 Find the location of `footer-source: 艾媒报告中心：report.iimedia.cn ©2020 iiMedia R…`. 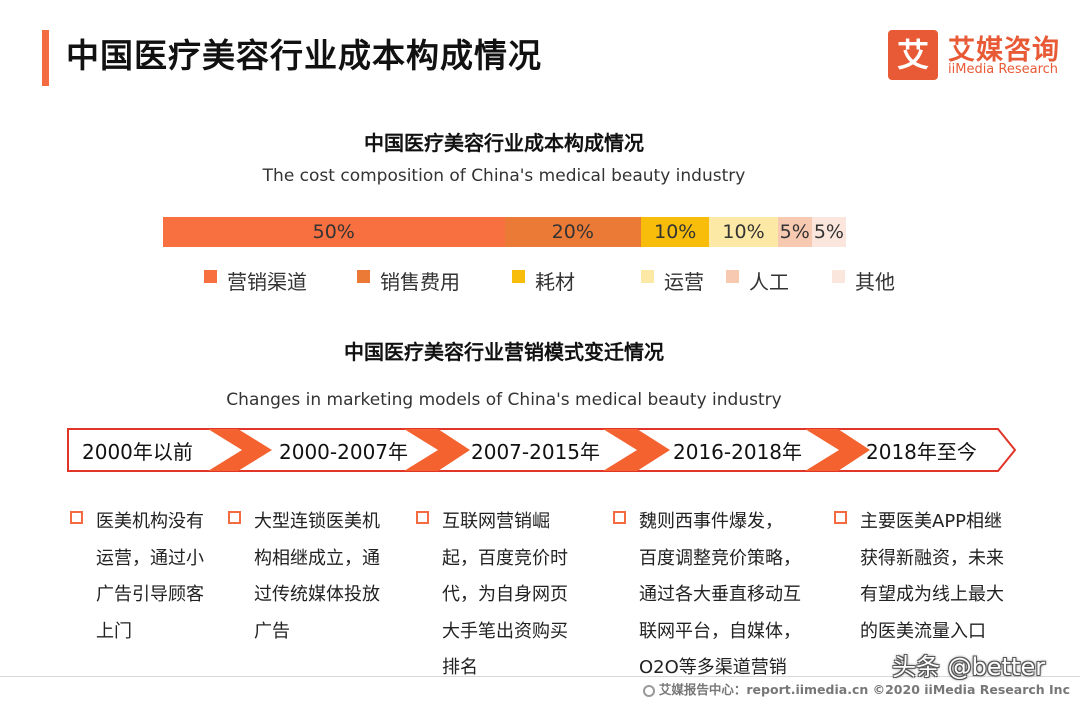

footer-source: 艾媒报告中心：report.iimedia.cn ©2020 iiMedia R… is located at coordinates (856, 688).